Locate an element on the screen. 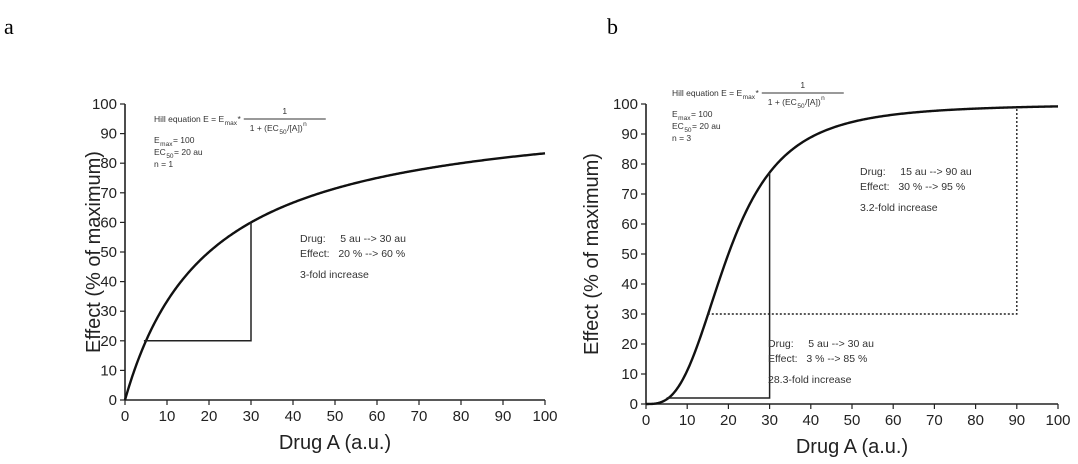 This screenshot has width=1078, height=464. panel-a-param-2: n = 1 is located at coordinates (163, 164).